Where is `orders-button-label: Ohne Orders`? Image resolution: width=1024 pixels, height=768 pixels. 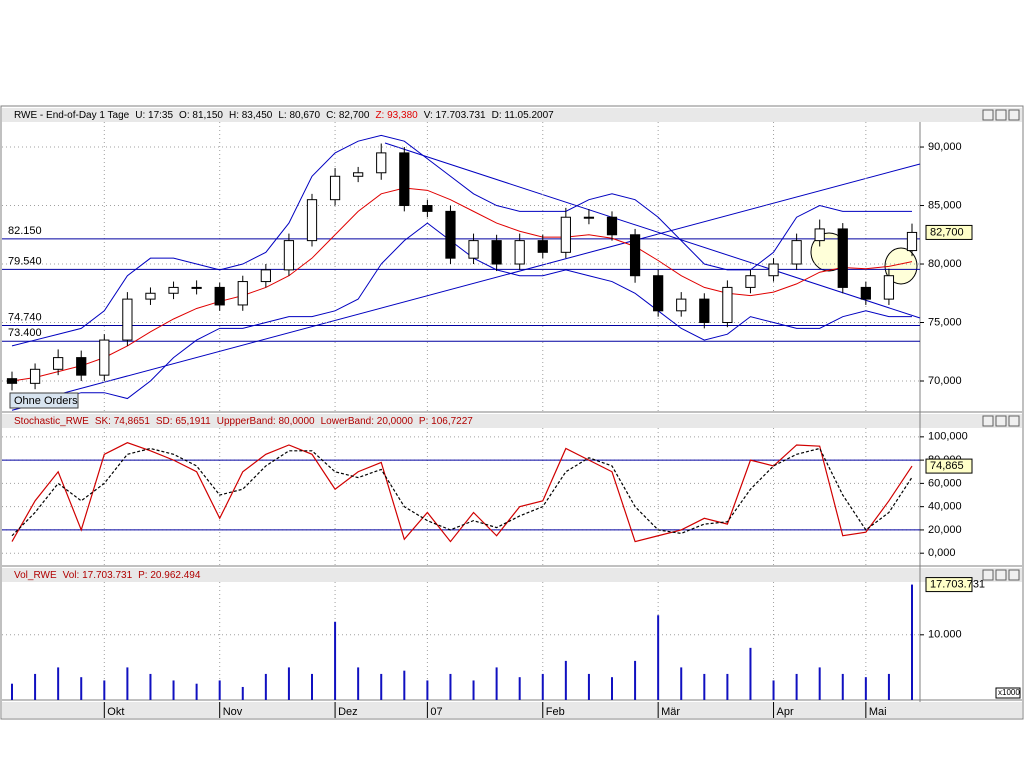
orders-button-label: Ohne Orders is located at coordinates (46, 401).